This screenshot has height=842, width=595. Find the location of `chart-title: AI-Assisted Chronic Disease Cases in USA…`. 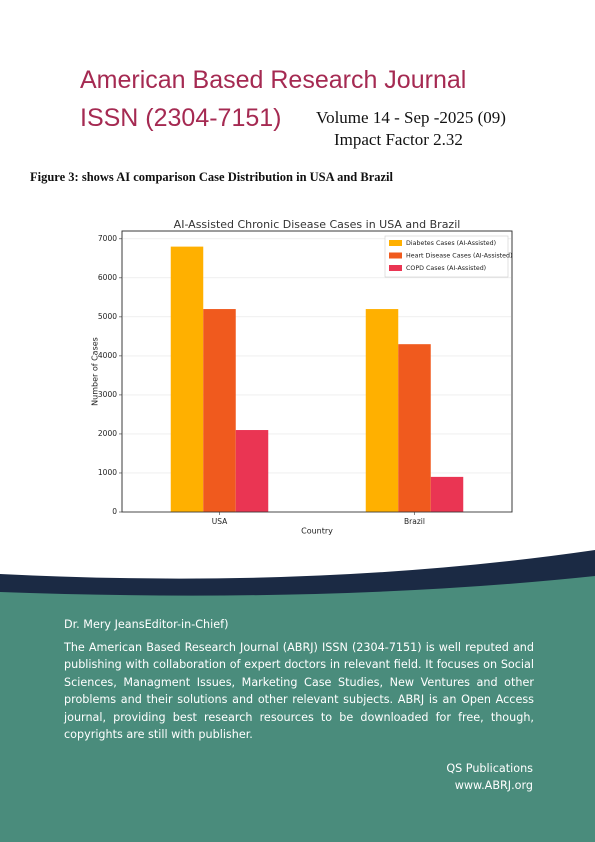

chart-title: AI-Assisted Chronic Disease Cases in USA… is located at coordinates (317, 224).